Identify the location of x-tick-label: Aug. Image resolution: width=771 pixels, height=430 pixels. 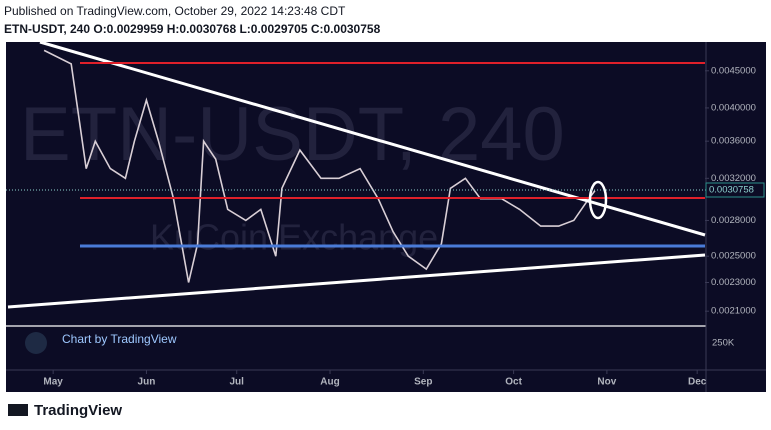
(329, 382).